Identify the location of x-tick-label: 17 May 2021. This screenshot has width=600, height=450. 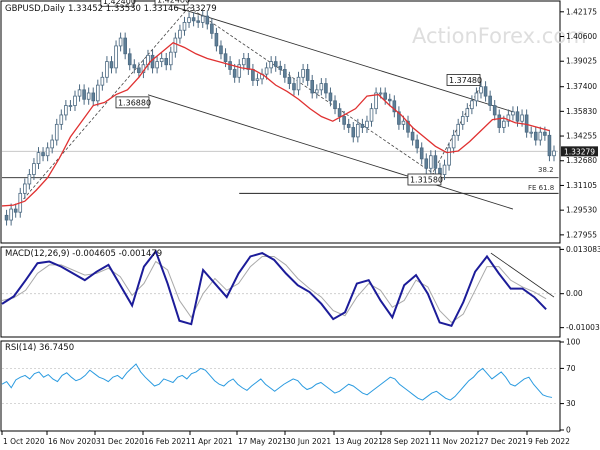
(262, 441).